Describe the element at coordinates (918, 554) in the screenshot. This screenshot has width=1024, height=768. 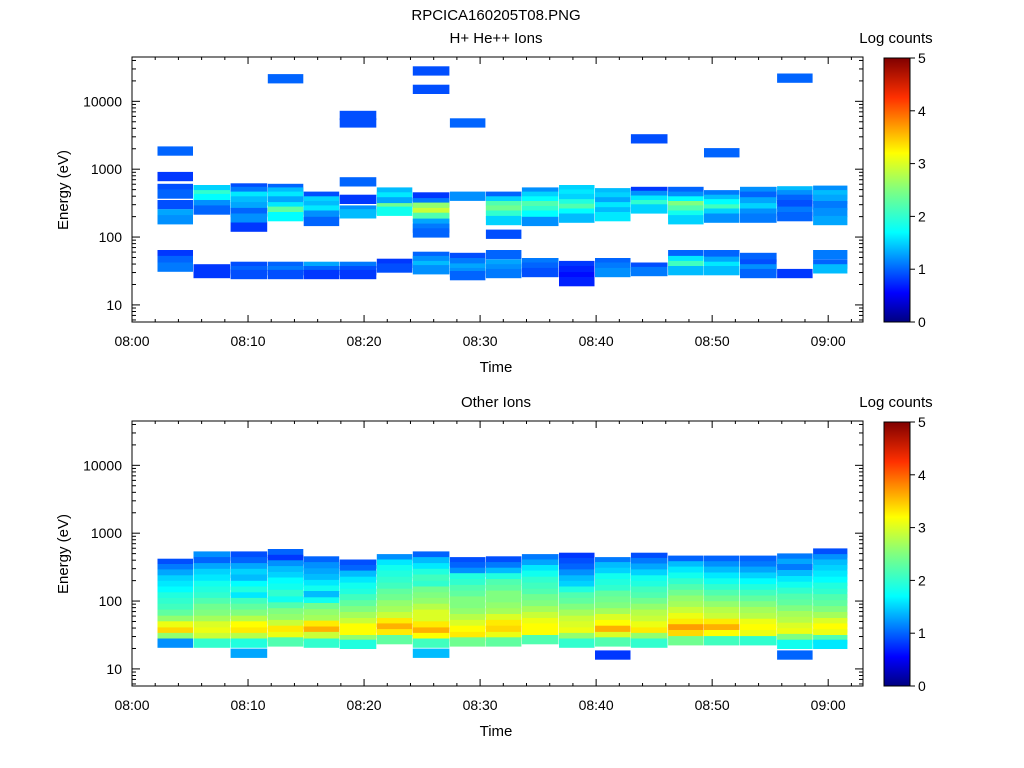
I see `panel-bottom-colorbar-ticks: 0 1 2 3 4 5` at that location.